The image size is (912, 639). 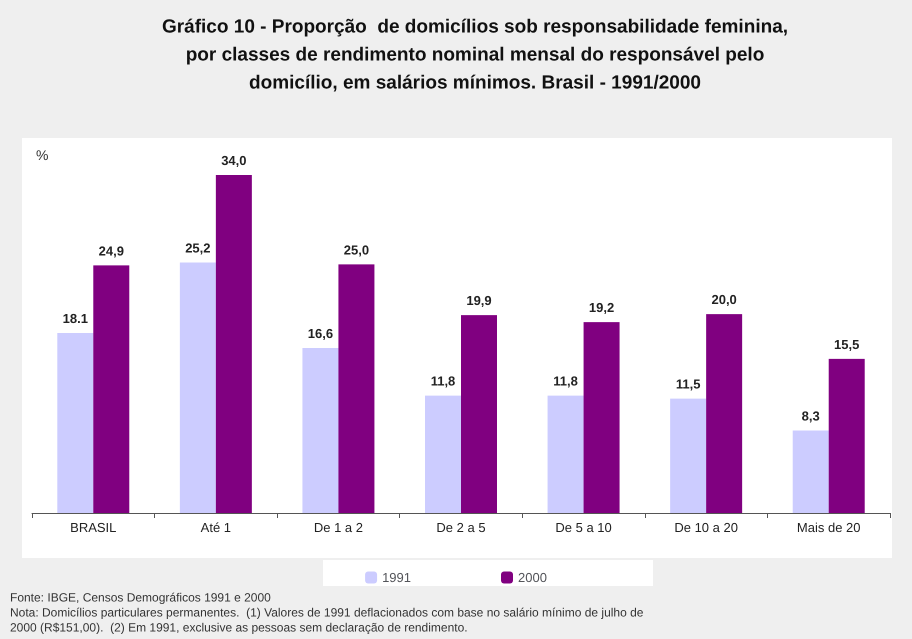 I want to click on x-tick-label: De 2 a 5, so click(x=461, y=527).